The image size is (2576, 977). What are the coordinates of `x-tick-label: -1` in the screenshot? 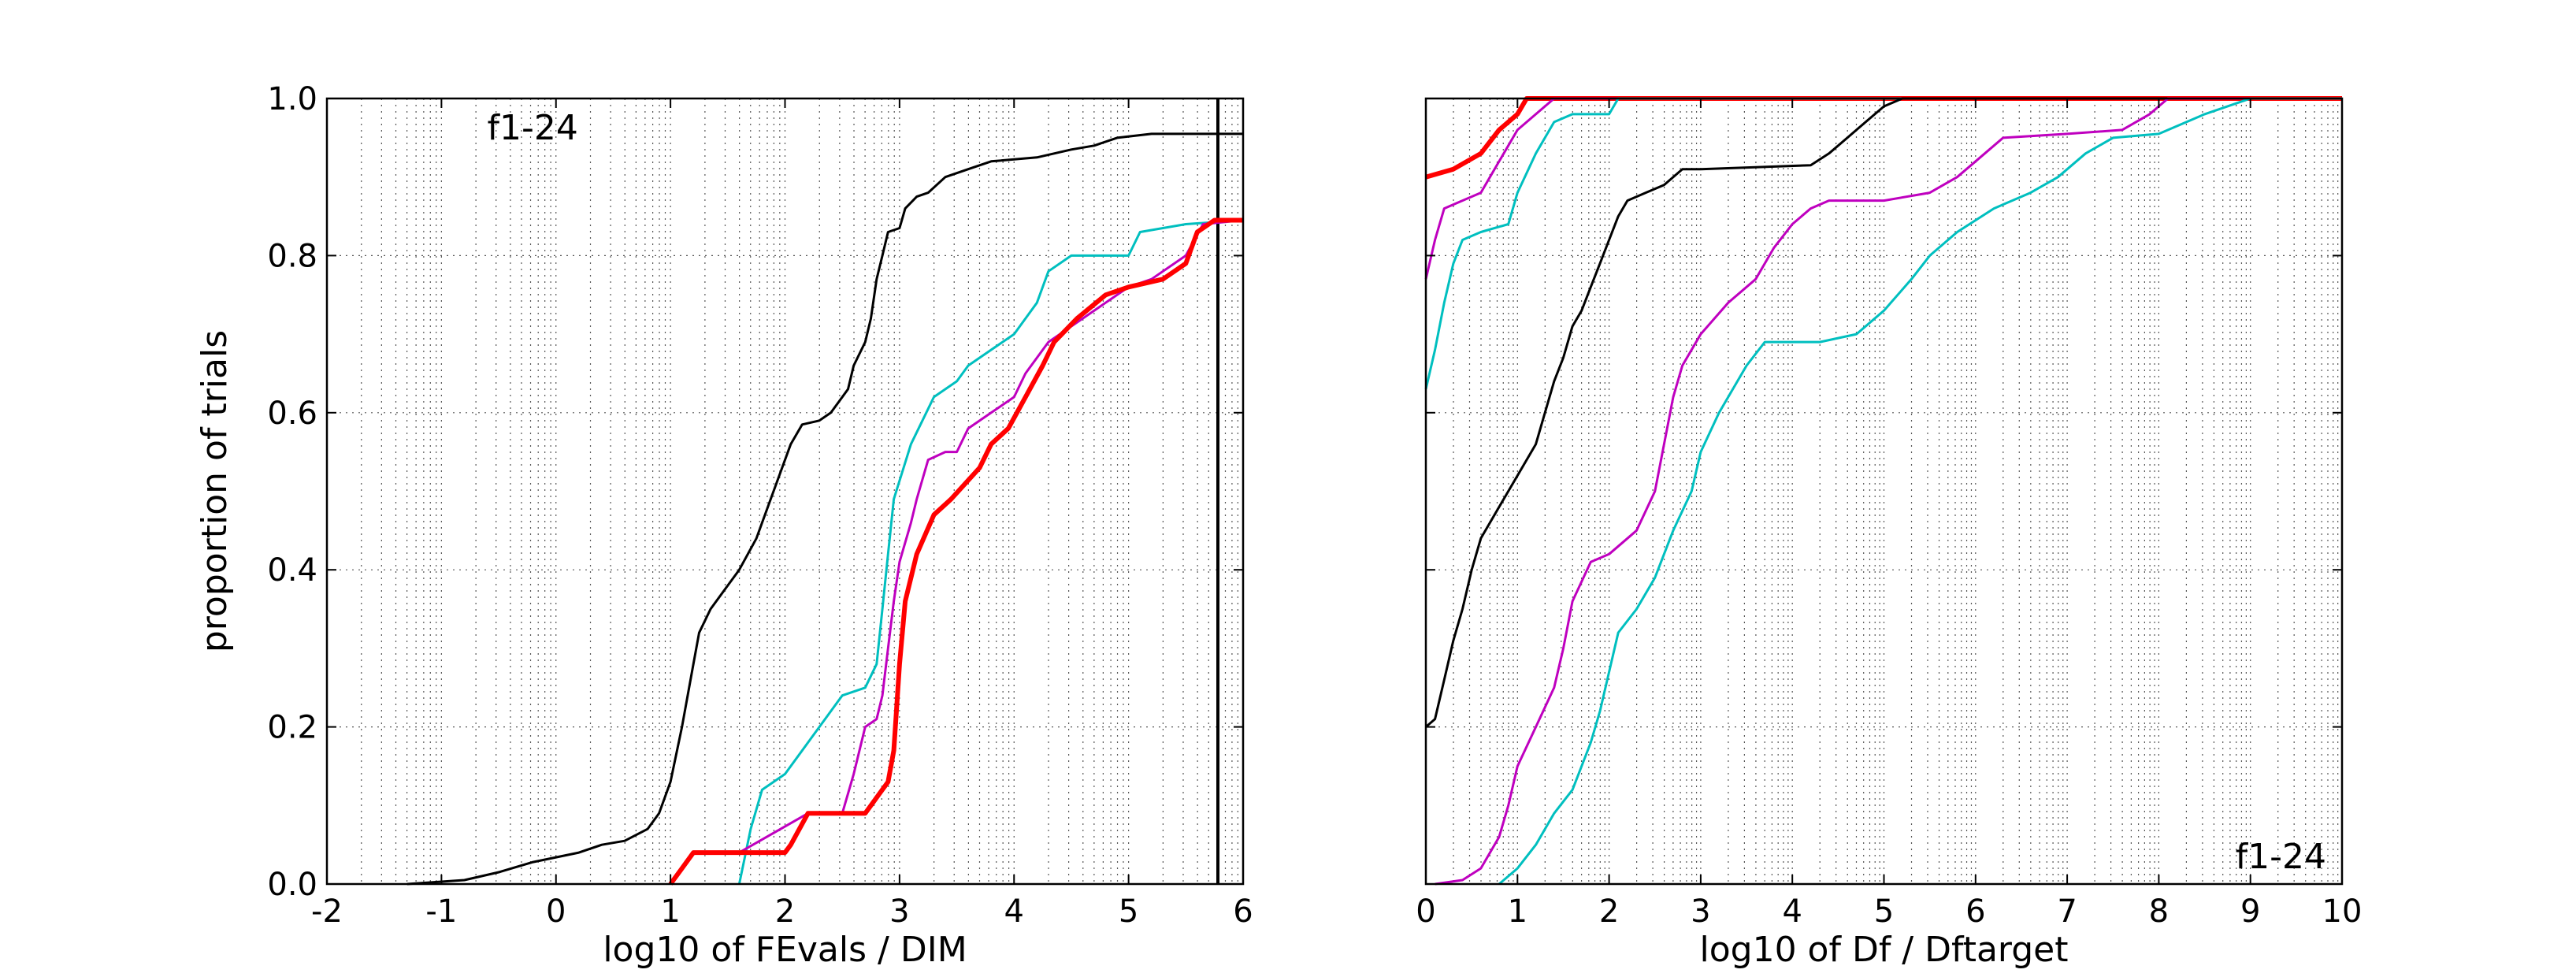 It's located at (441, 911).